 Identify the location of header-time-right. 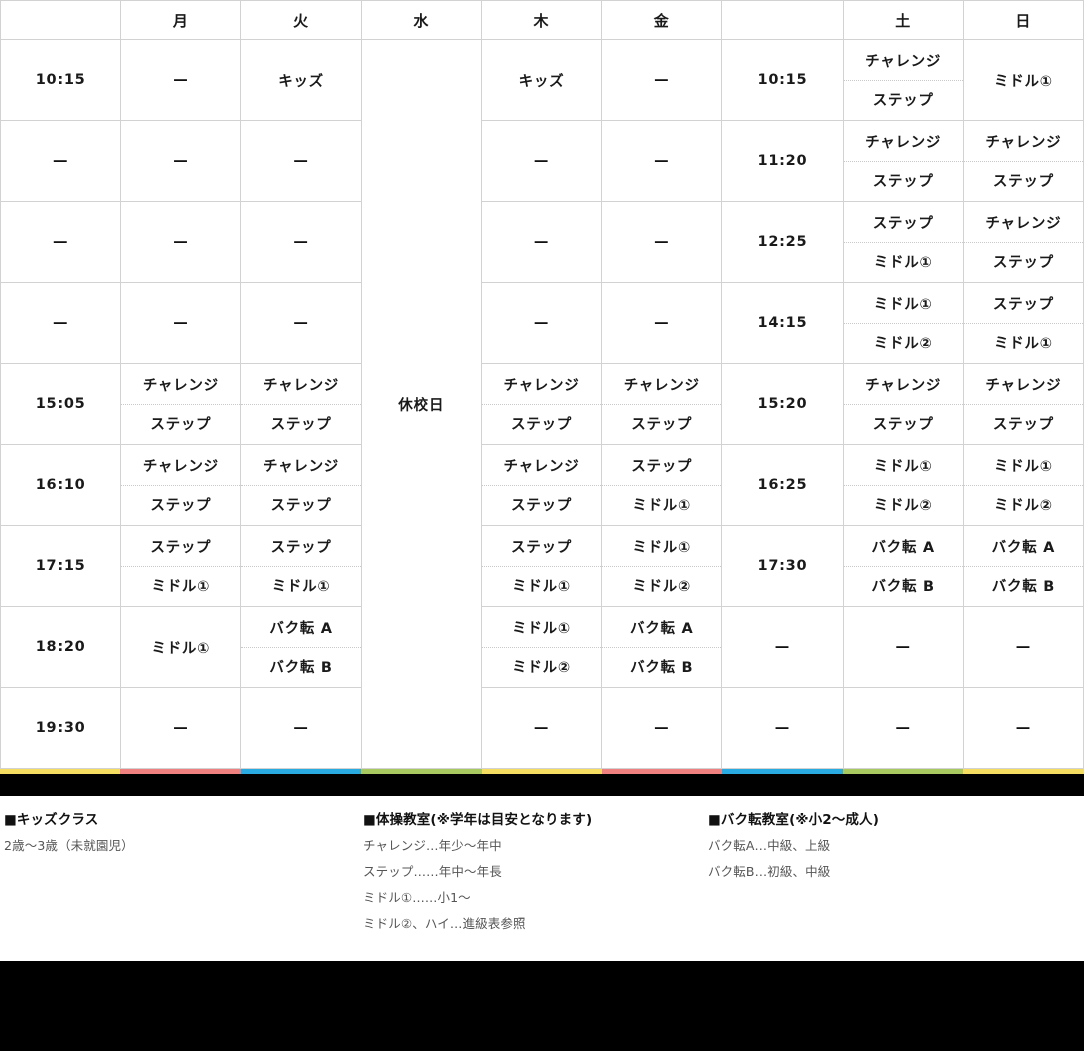
(782, 20).